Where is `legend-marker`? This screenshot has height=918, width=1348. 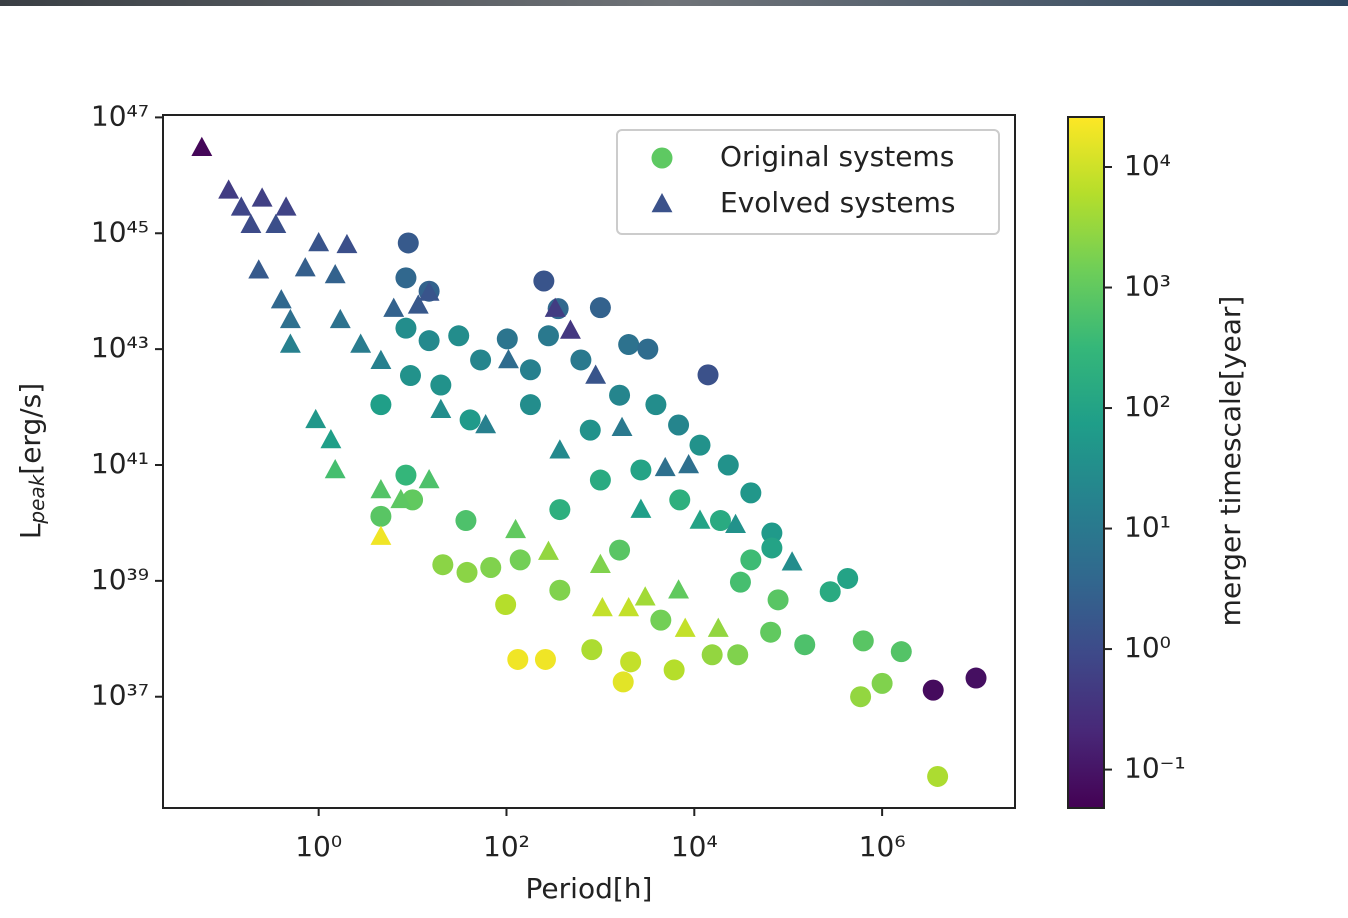 legend-marker is located at coordinates (662, 203).